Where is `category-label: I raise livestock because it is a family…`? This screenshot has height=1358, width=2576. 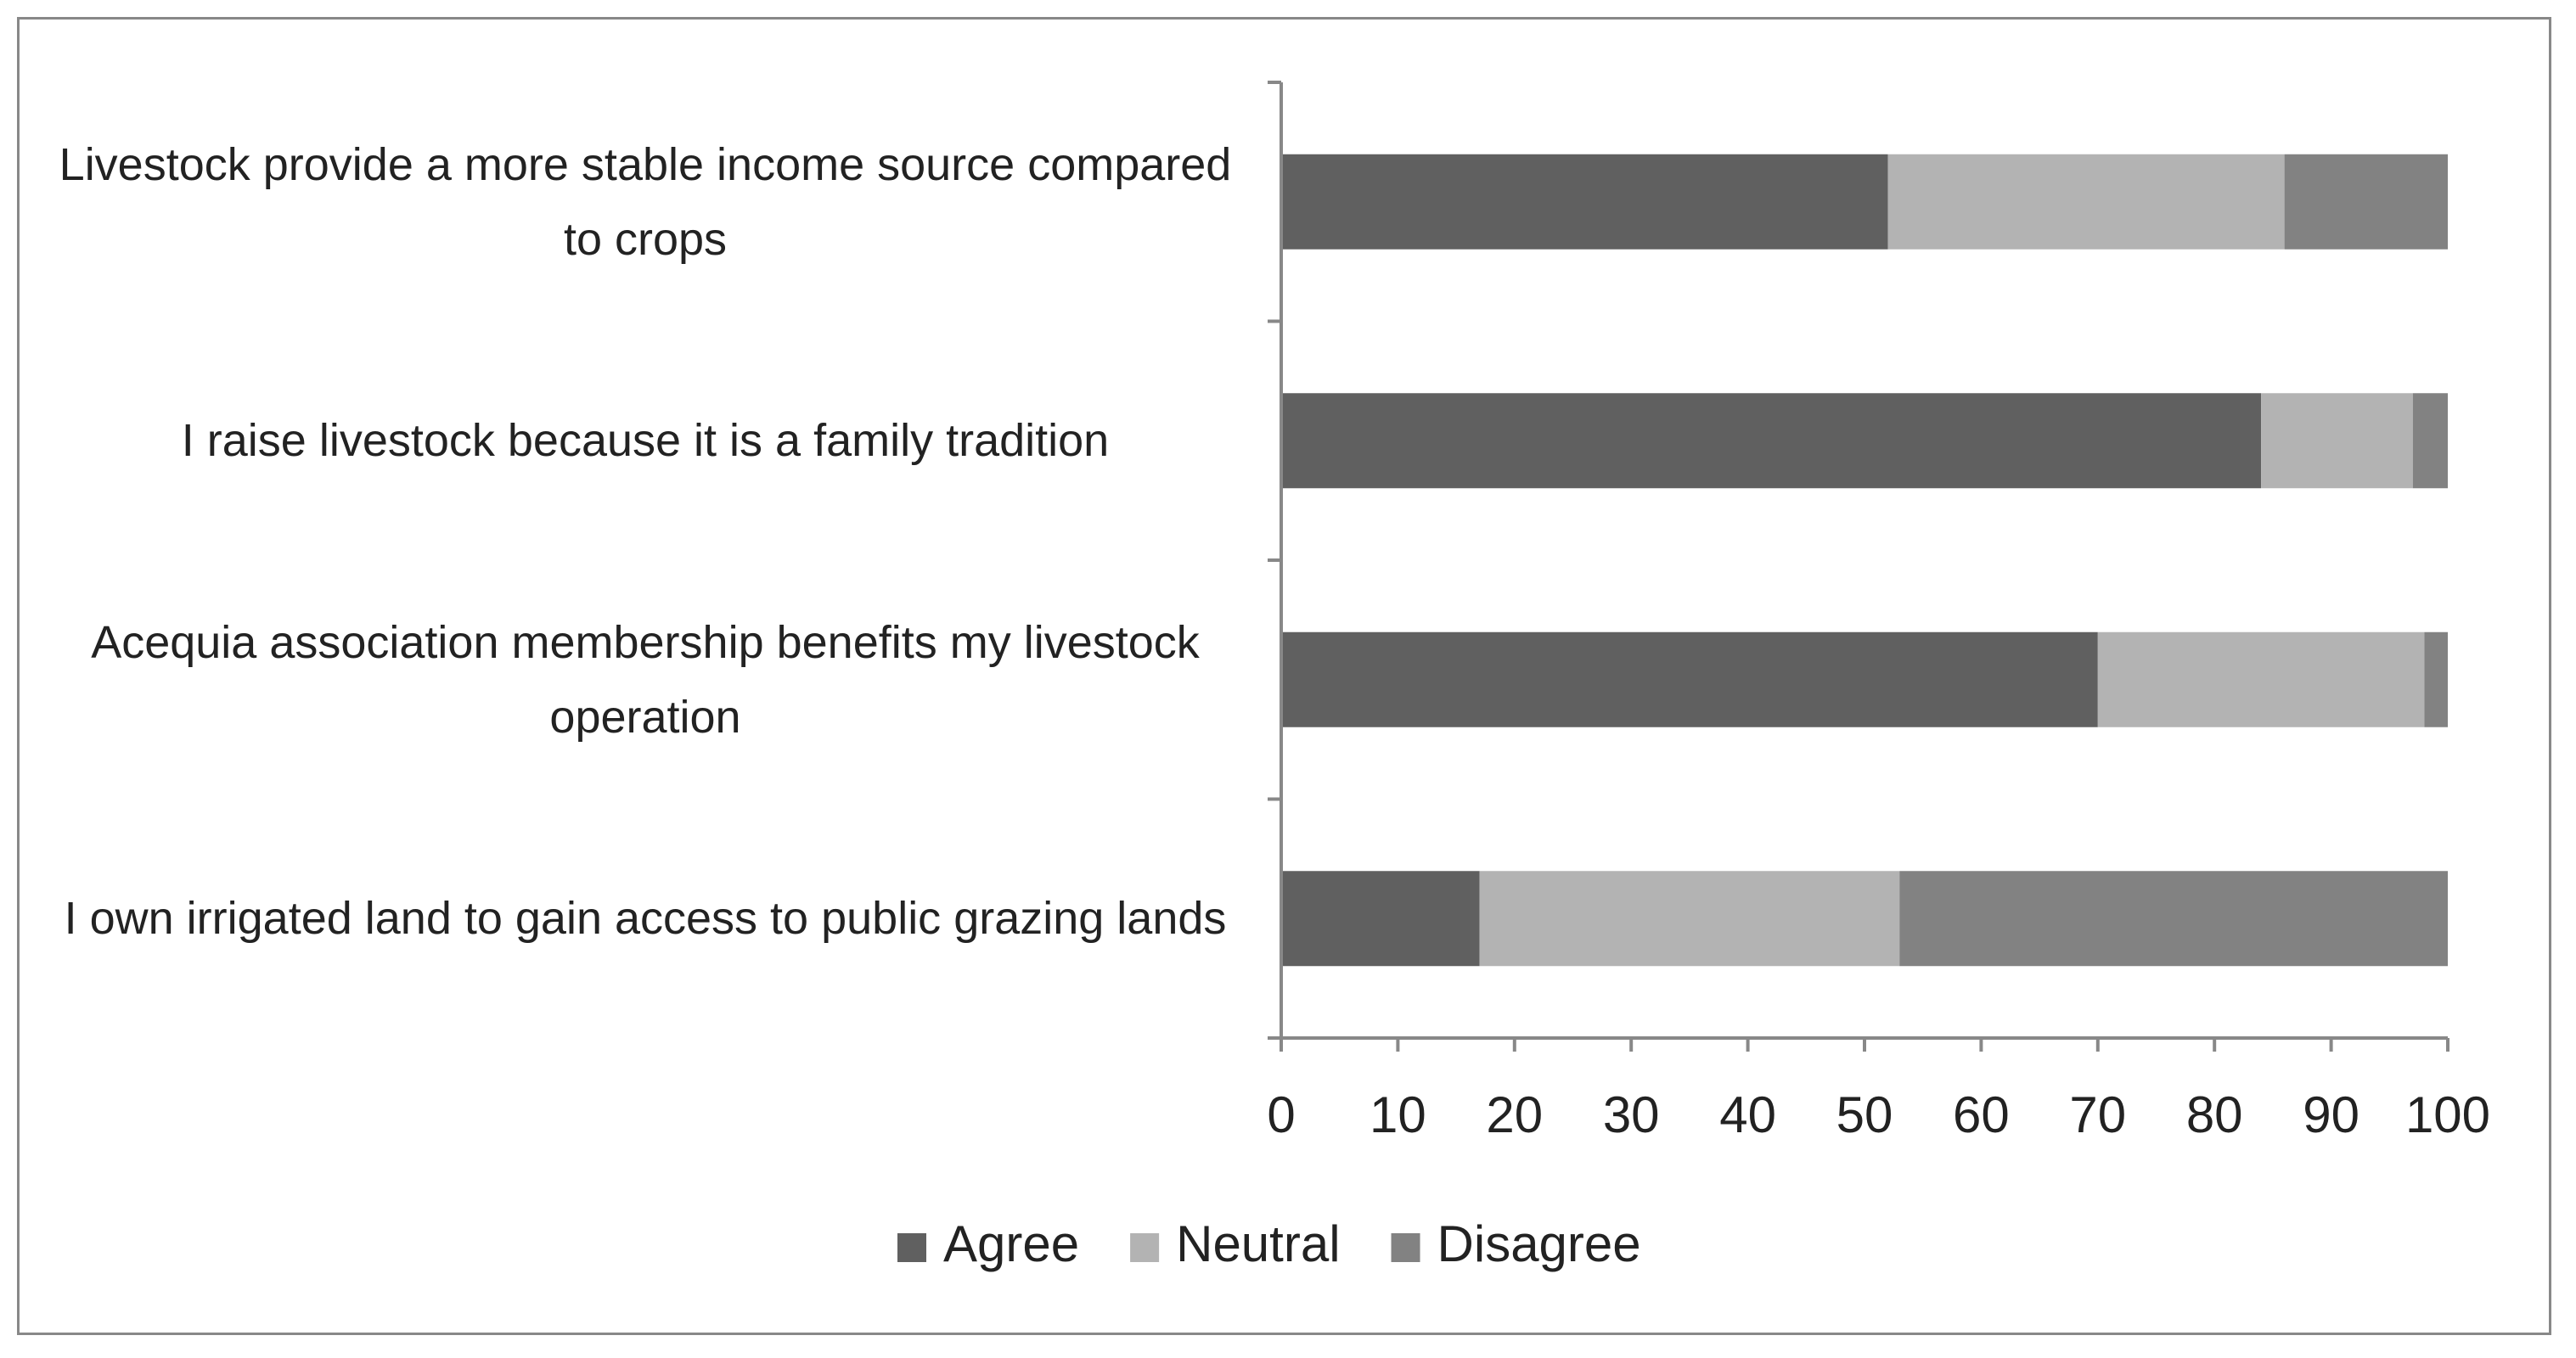 category-label: I raise livestock because it is a family… is located at coordinates (645, 441).